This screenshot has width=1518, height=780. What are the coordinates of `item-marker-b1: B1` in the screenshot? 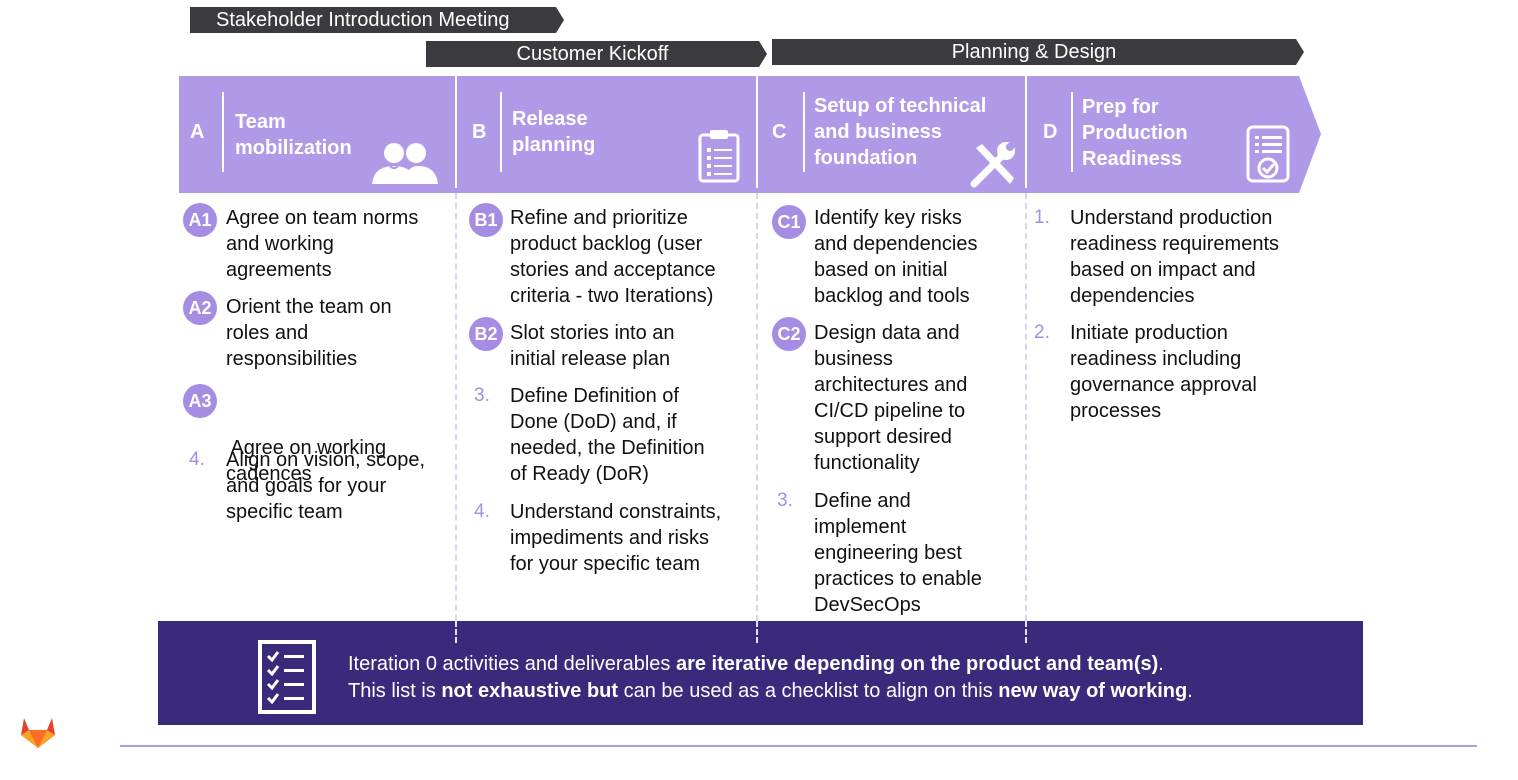 It's located at (486, 220).